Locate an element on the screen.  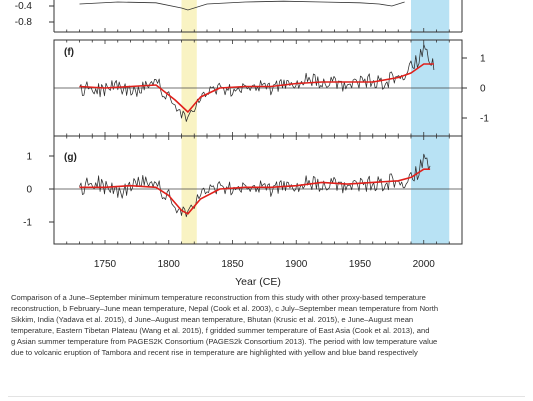
y-tick-label: -0.4 is located at coordinates (24, 6).